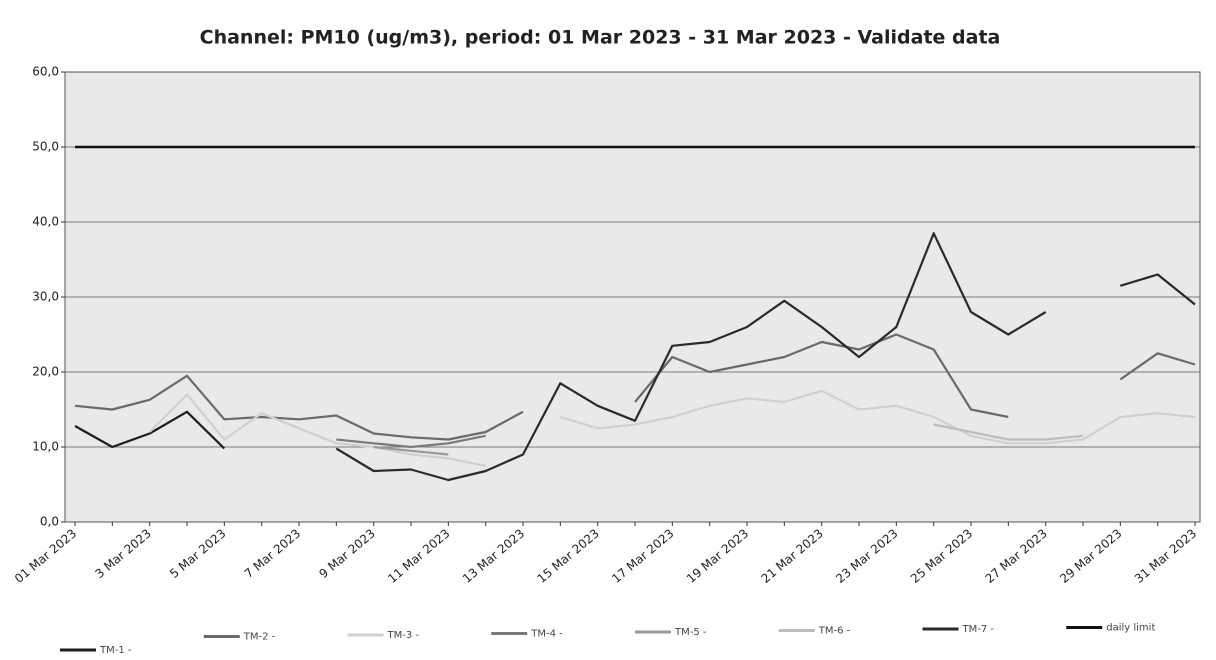 The width and height of the screenshot is (1216, 660). What do you see at coordinates (418, 556) in the screenshot?
I see `x-tick-label: 11 Mar 2023` at bounding box center [418, 556].